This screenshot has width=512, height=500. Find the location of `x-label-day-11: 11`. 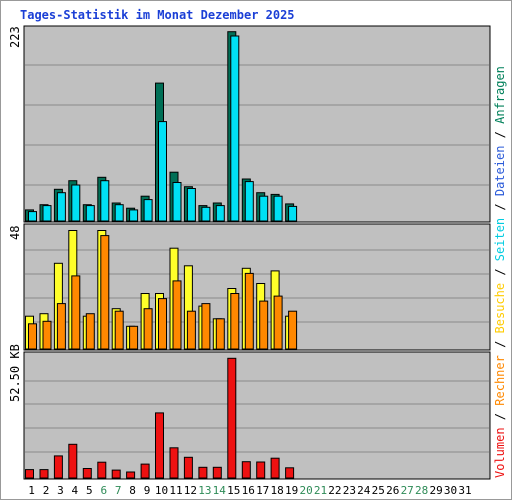

x-label-day-11: 11 is located at coordinates (175, 490).